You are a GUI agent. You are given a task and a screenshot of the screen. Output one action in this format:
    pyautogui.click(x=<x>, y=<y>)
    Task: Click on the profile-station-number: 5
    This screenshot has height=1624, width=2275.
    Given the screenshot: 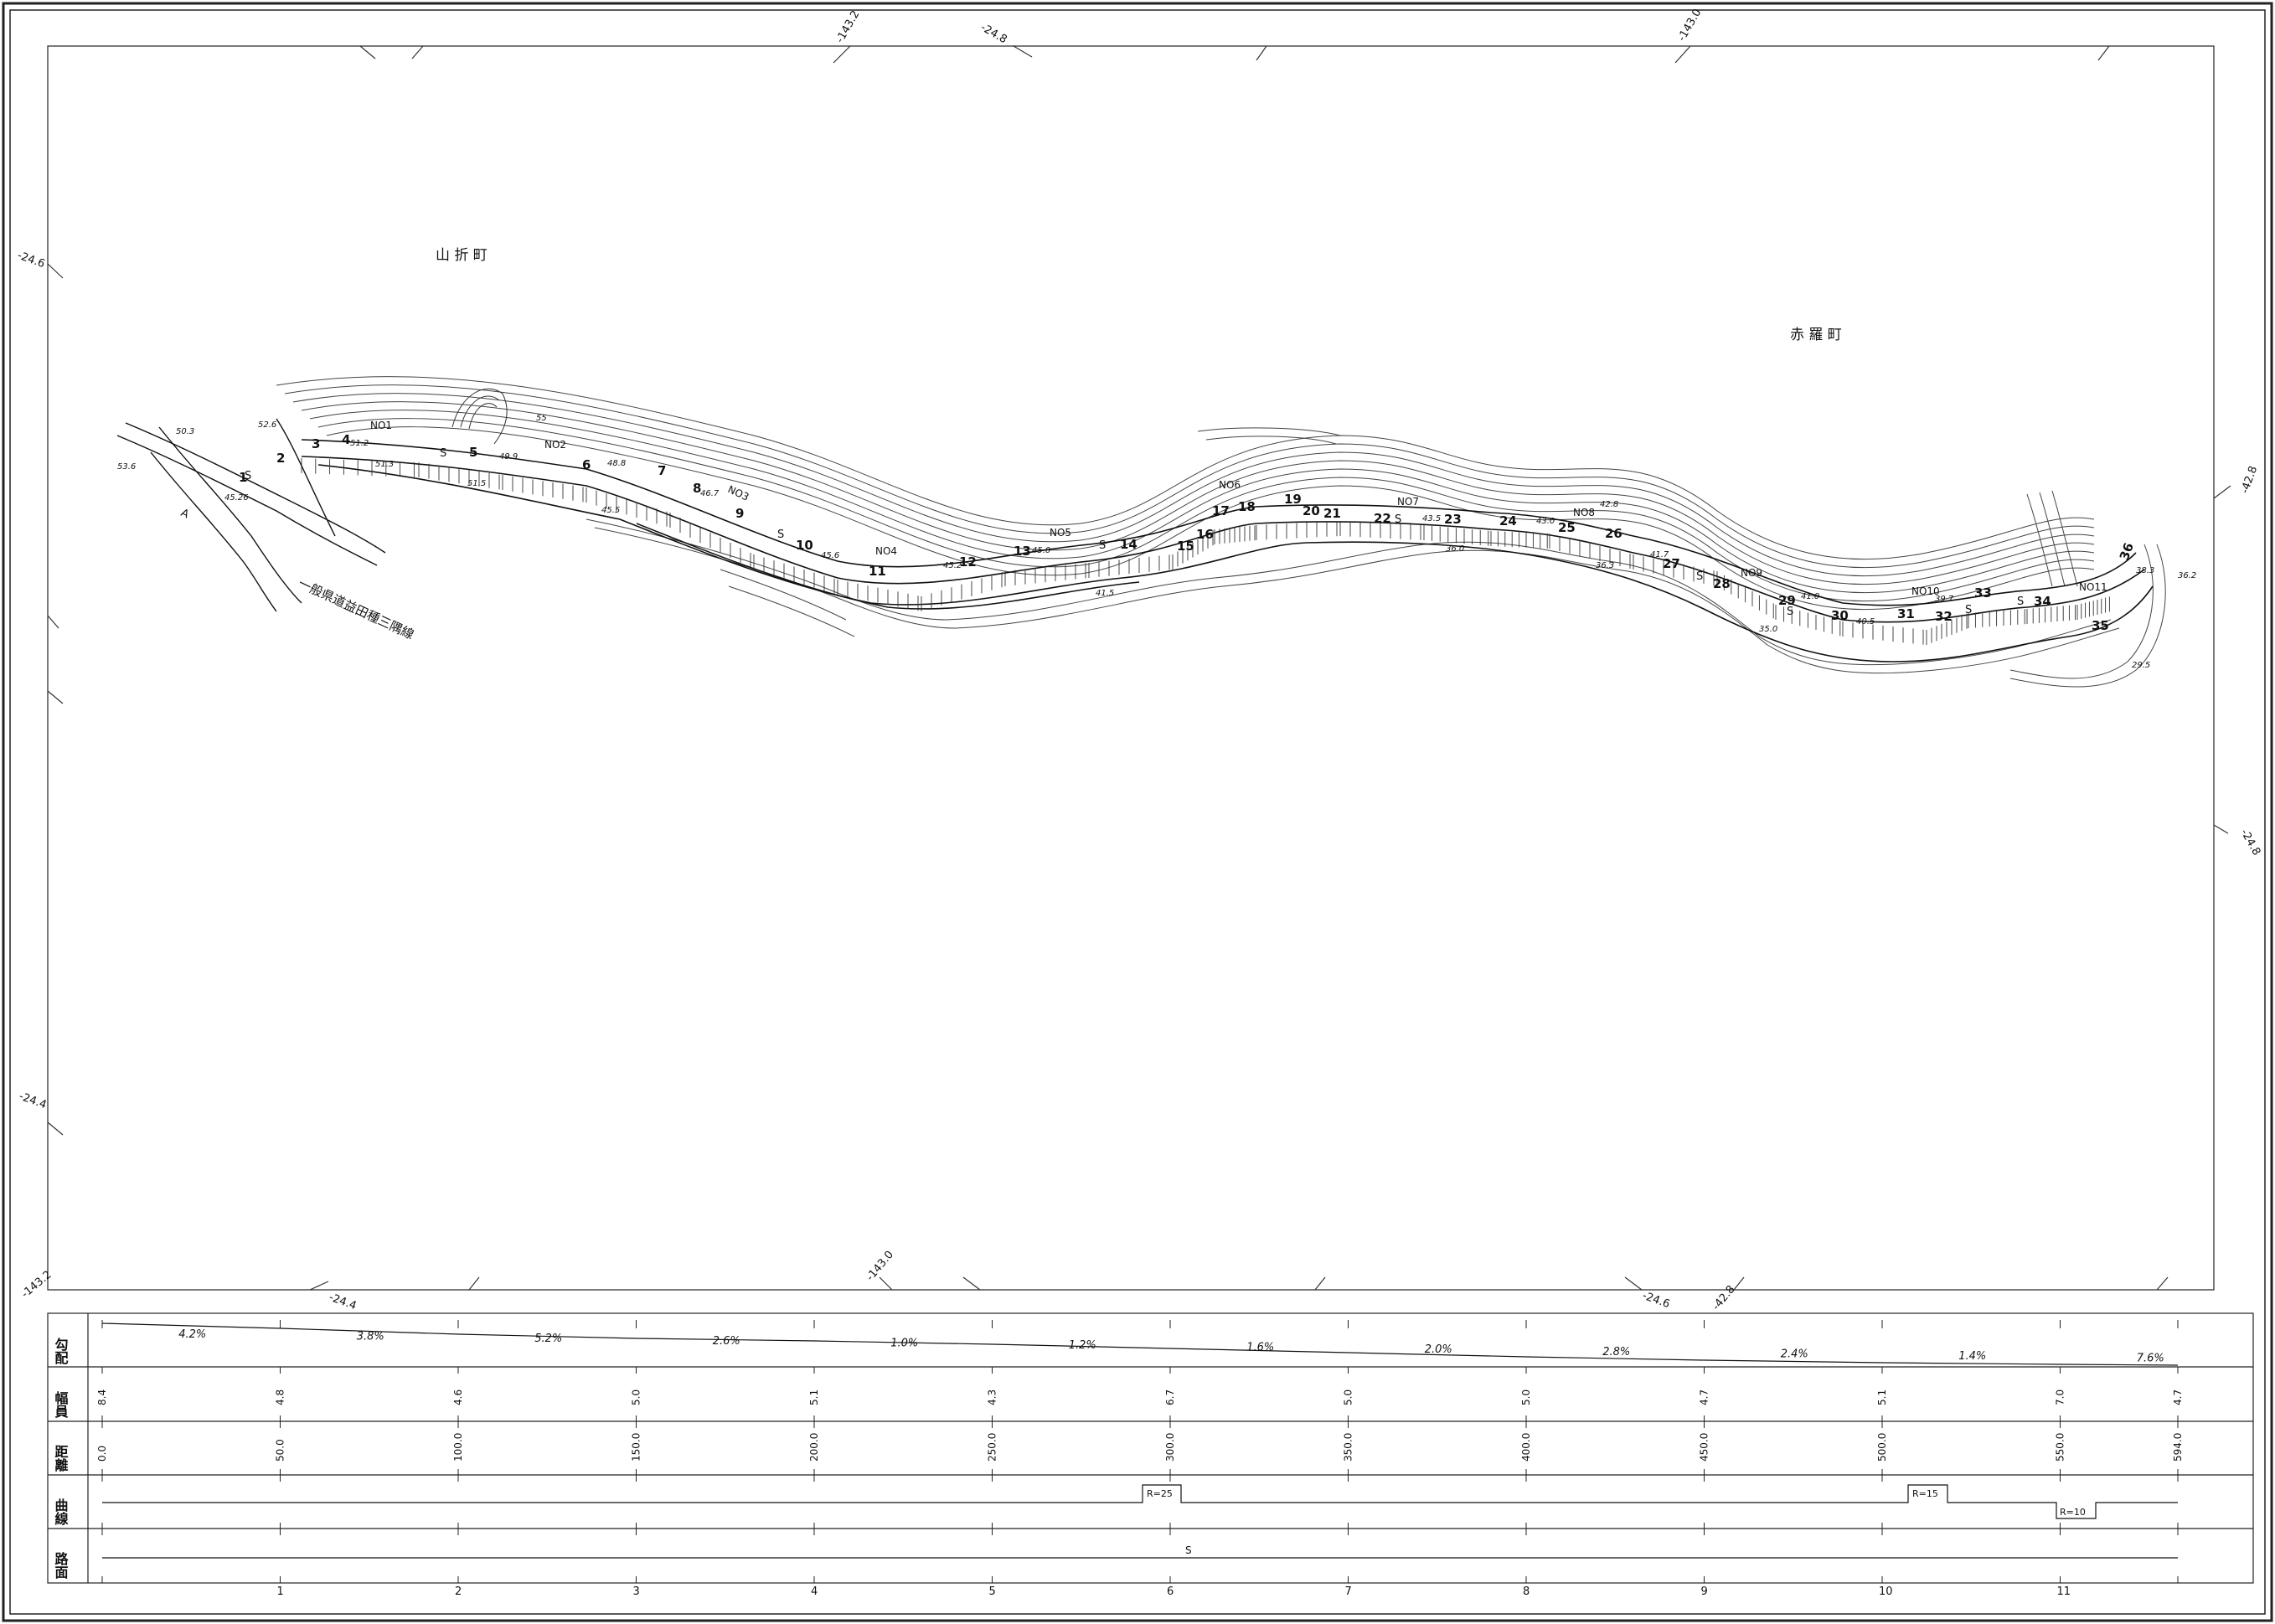 What is the action you would take?
    pyautogui.click(x=992, y=1591)
    